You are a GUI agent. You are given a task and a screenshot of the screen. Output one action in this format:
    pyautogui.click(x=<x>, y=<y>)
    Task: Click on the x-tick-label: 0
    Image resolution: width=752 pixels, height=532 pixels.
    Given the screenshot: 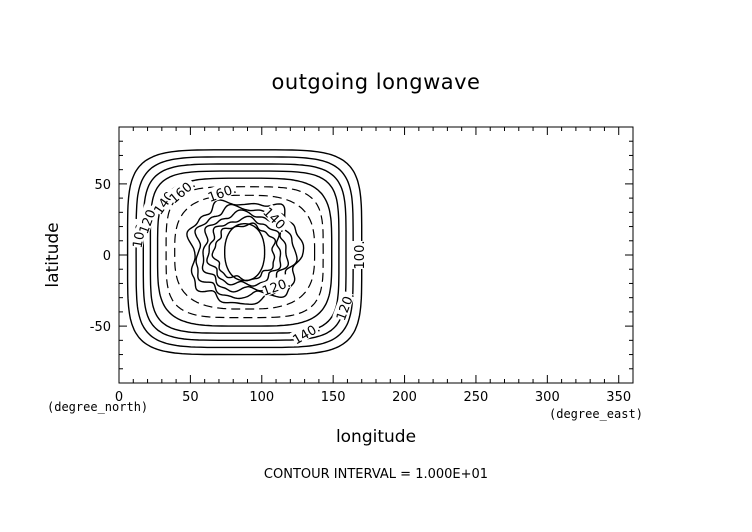 What is the action you would take?
    pyautogui.click(x=119, y=397)
    